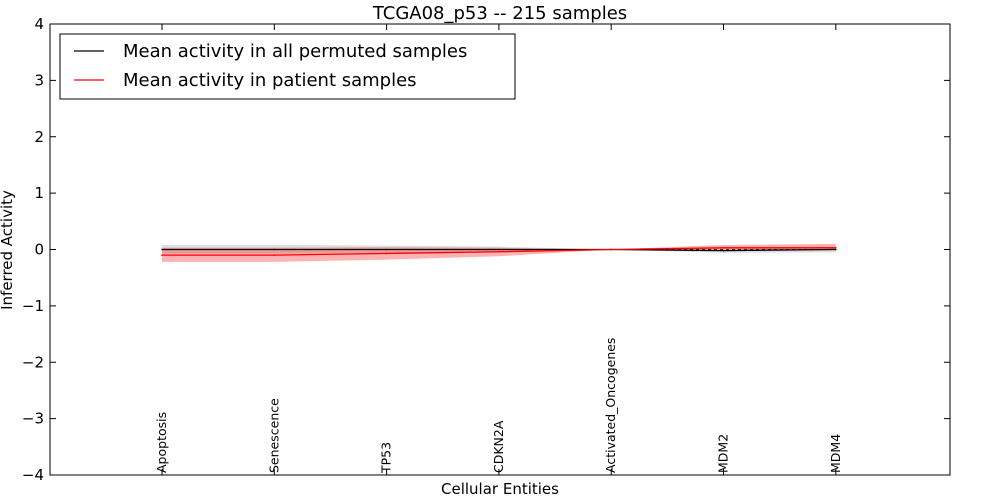 Image resolution: width=1000 pixels, height=500 pixels. What do you see at coordinates (270, 80) in the screenshot?
I see `legend-label-patient: Mean activity in patient samples` at bounding box center [270, 80].